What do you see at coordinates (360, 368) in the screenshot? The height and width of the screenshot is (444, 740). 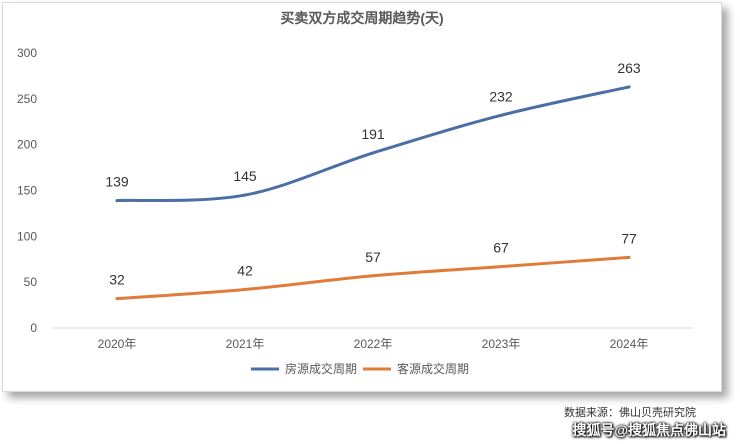 I see `legend: 房源成交周期 客源成交周期` at bounding box center [360, 368].